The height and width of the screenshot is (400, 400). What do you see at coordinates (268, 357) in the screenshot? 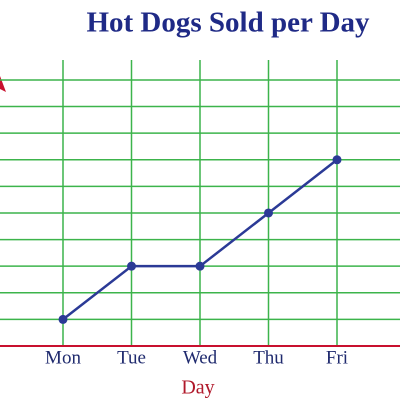
I see `x-tick-label: Thu` at bounding box center [268, 357].